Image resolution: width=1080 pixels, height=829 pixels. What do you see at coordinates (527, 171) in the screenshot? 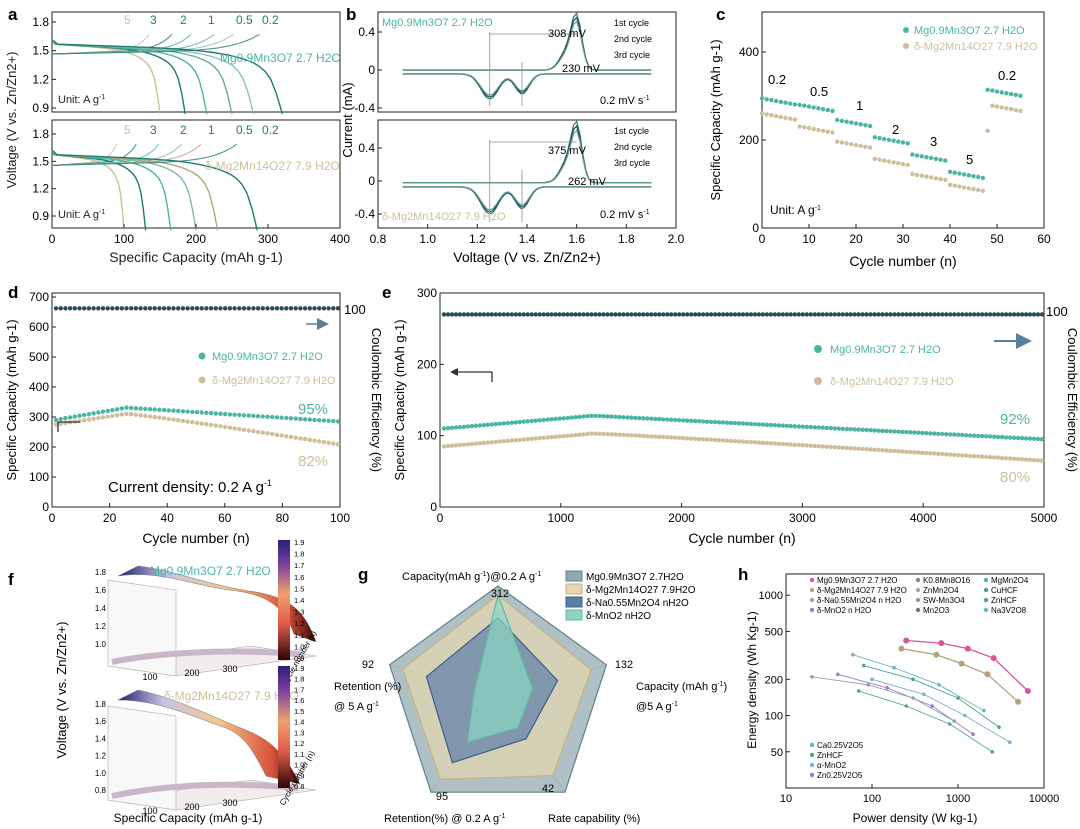
I see `cv-curves` at bounding box center [527, 171].